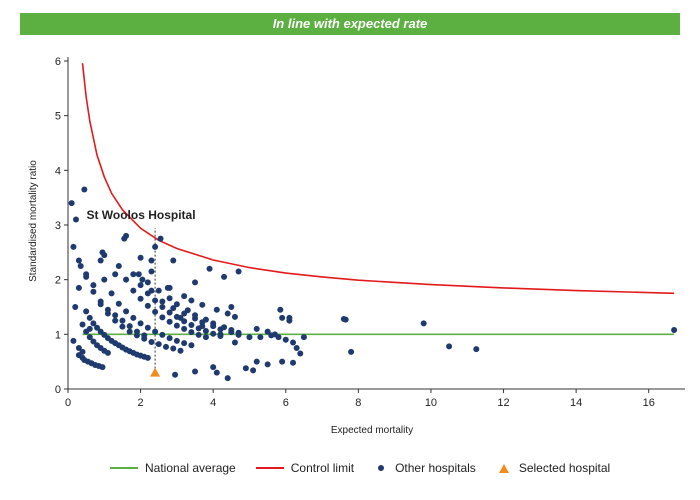 The image size is (700, 500). Describe the element at coordinates (564, 468) in the screenshot. I see `legend-label: Selected hospital` at that location.